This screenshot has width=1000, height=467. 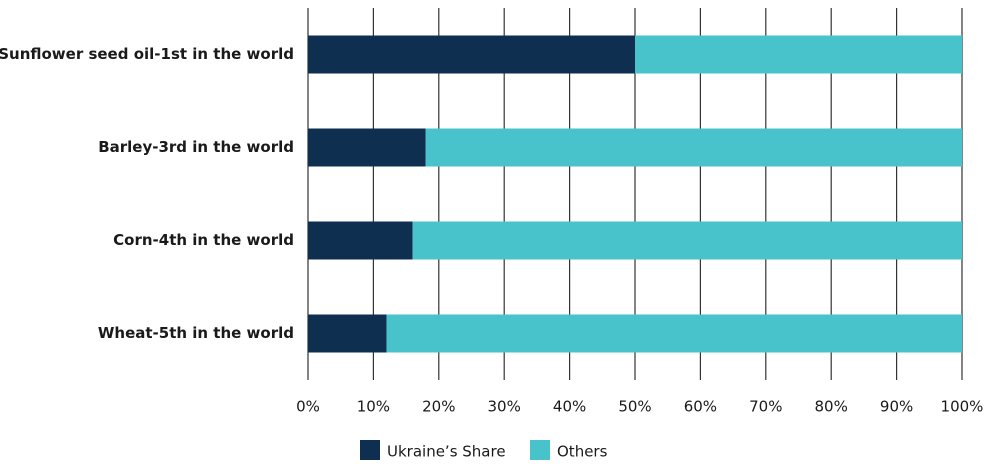 What do you see at coordinates (438, 407) in the screenshot?
I see `x-tick-label: 20%` at bounding box center [438, 407].